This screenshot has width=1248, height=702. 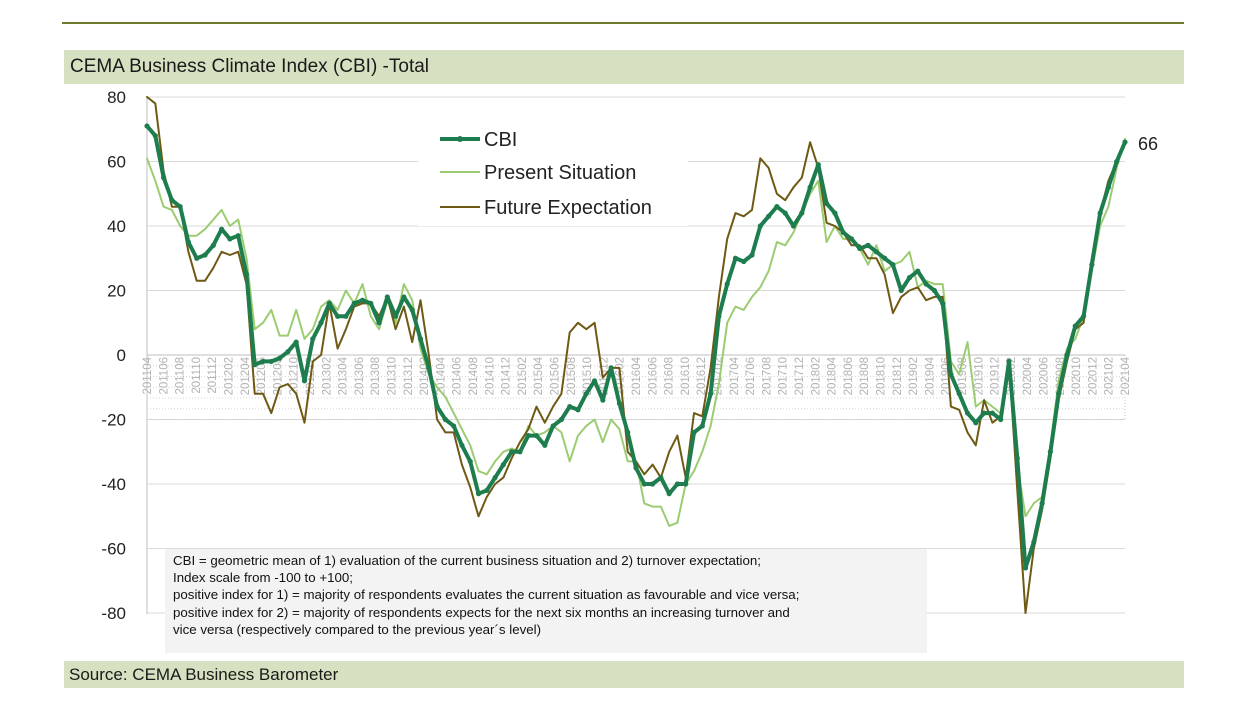 What do you see at coordinates (181, 376) in the screenshot?
I see `x-tick-label: 201108` at bounding box center [181, 376].